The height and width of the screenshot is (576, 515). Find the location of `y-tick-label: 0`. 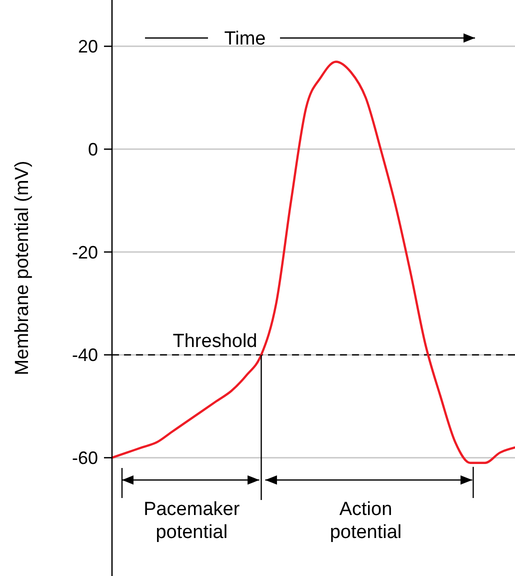

y-tick-label: 0 is located at coordinates (93, 149).